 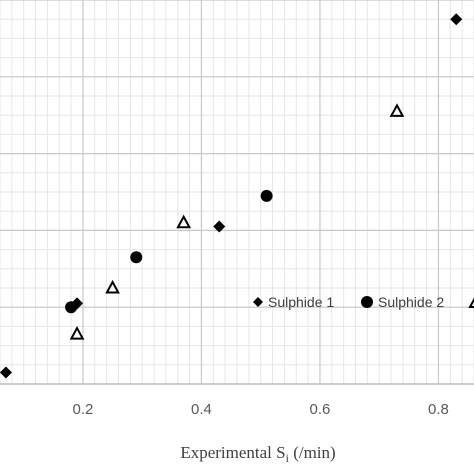 I want to click on legend-label-sulphide-1: Sulphide 1, so click(x=301, y=302).